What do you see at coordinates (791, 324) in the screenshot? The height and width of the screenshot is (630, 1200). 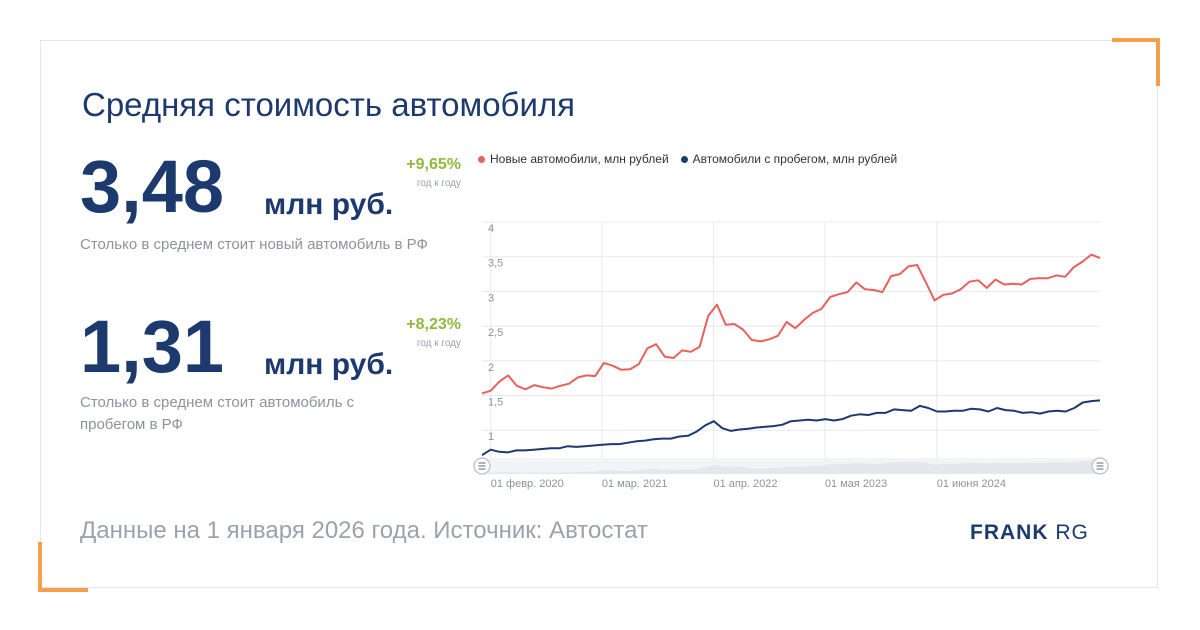 I see `series-line-new` at bounding box center [791, 324].